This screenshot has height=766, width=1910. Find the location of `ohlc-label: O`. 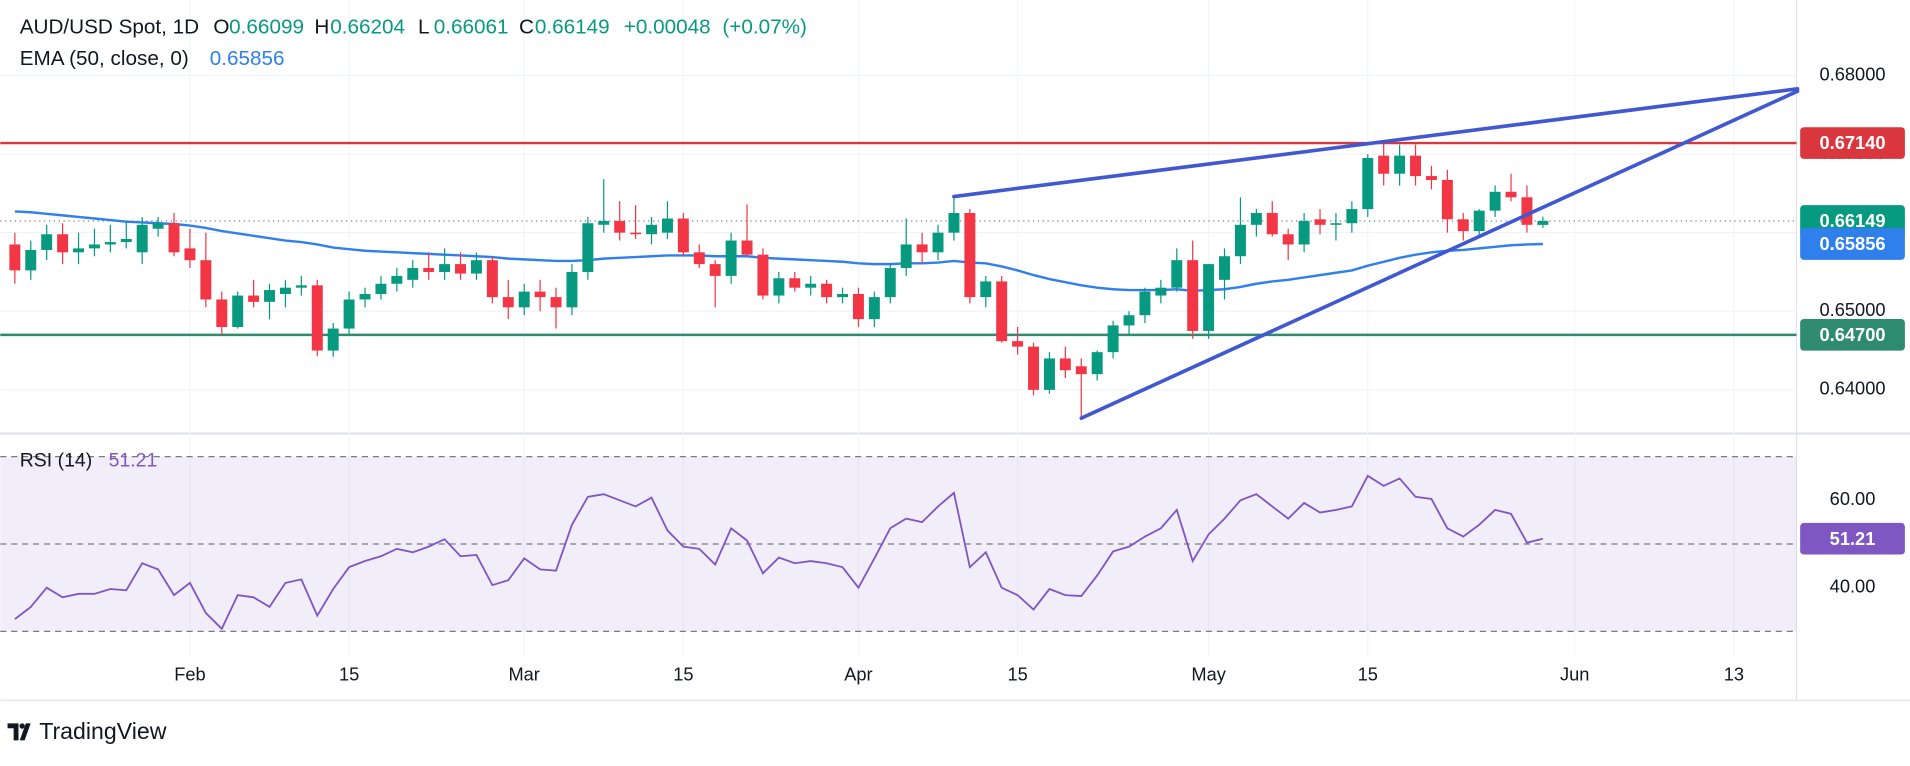

ohlc-label: O is located at coordinates (221, 26).